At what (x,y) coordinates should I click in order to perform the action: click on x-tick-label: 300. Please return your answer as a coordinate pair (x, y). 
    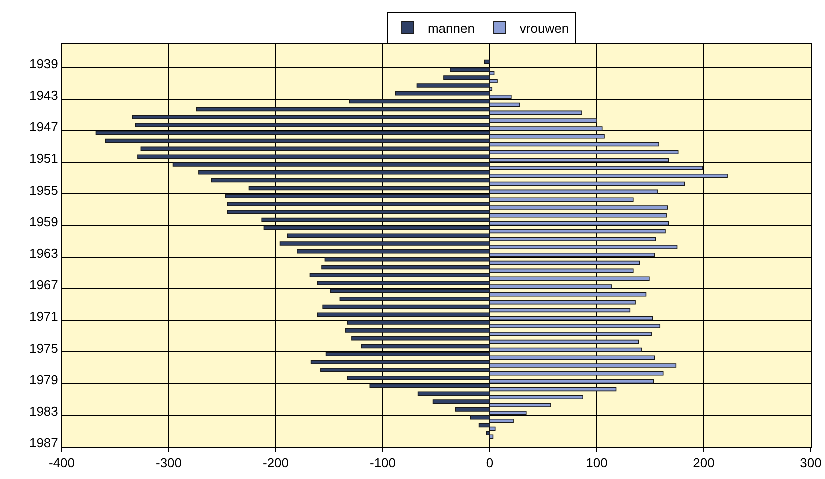
    Looking at the image, I should click on (811, 463).